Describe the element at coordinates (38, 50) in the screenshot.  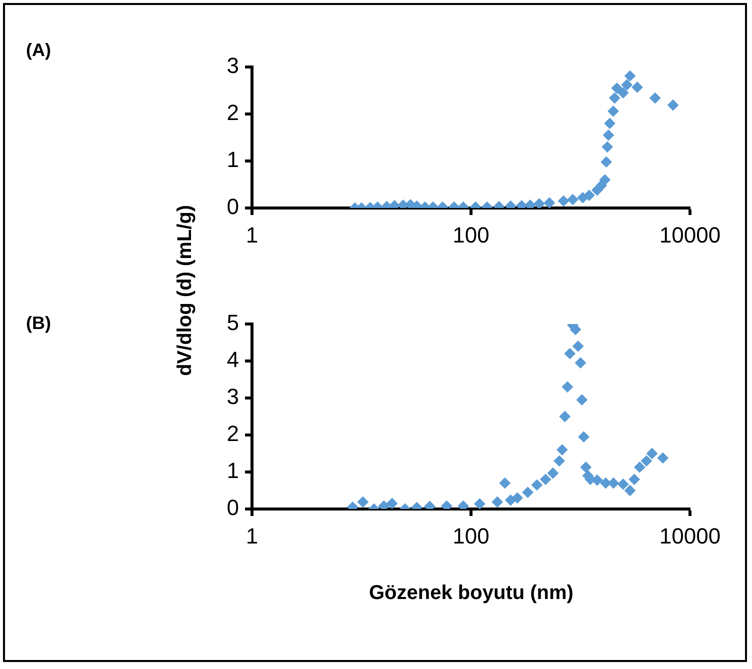
I see `text: (A)` at that location.